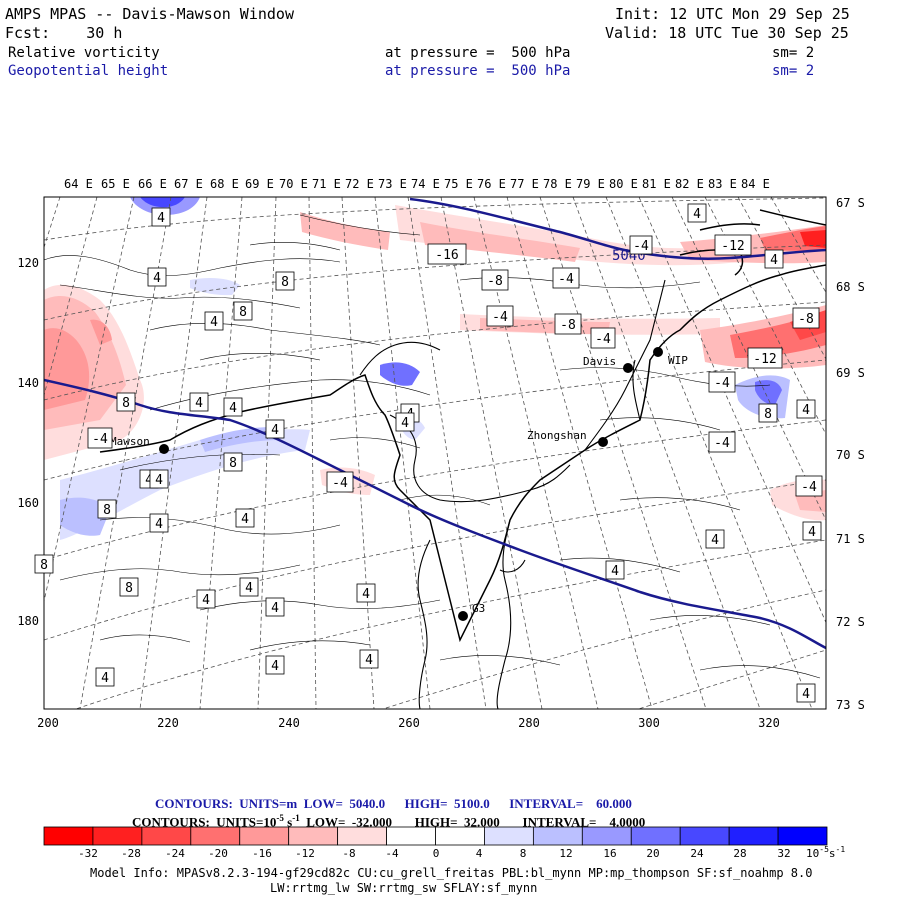 This screenshot has width=900, height=900. Describe the element at coordinates (446, 255) in the screenshot. I see `svg-text: -16` at that location.